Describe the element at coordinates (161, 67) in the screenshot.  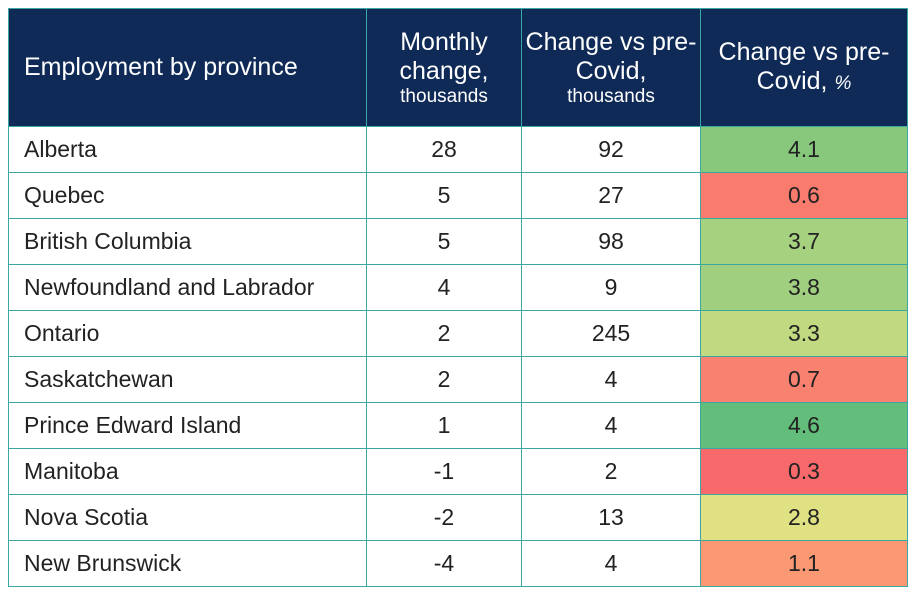
I see `header-province-label: Employment by province` at that location.